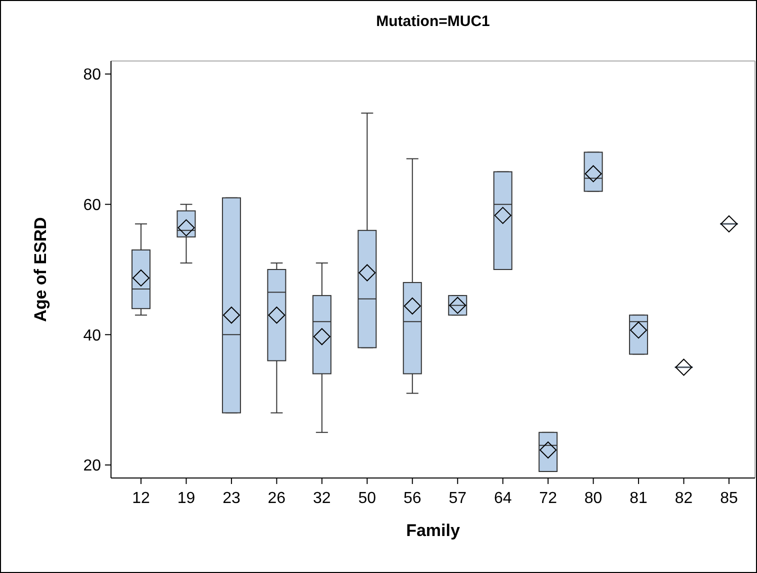  I want to click on x-tick-label: 26, so click(277, 498).